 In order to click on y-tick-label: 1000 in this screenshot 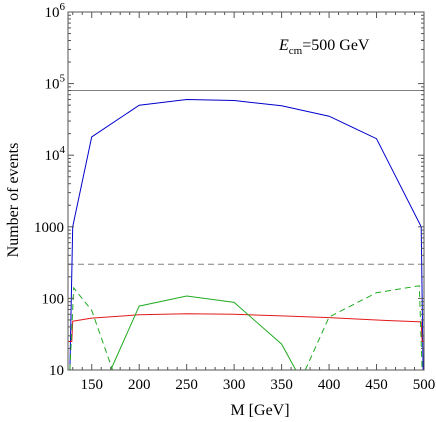, I will do `click(49, 228)`.